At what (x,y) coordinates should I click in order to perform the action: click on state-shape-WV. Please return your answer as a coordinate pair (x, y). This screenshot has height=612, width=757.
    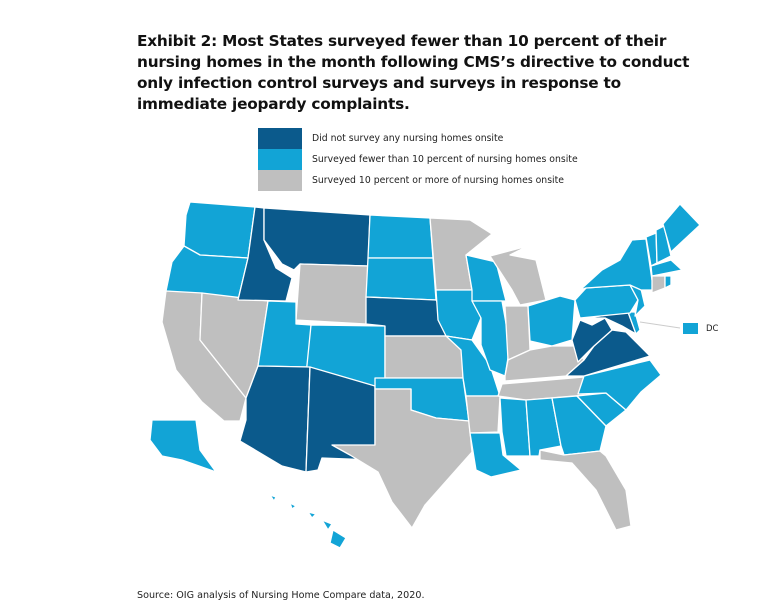
    Looking at the image, I should click on (592, 340).